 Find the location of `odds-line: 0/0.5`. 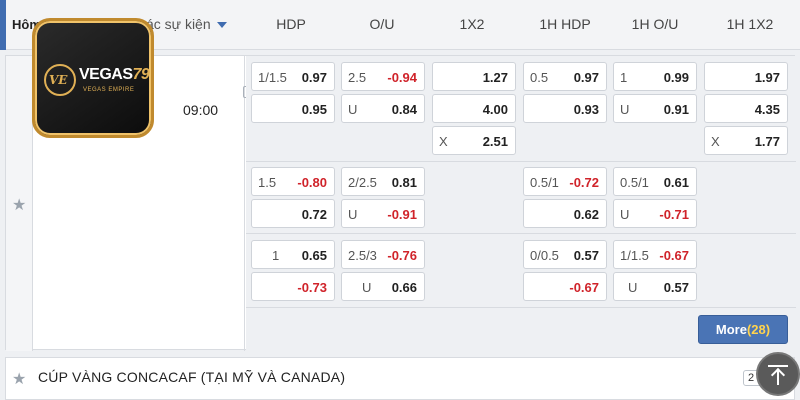

odds-line: 0/0.5 is located at coordinates (544, 255).